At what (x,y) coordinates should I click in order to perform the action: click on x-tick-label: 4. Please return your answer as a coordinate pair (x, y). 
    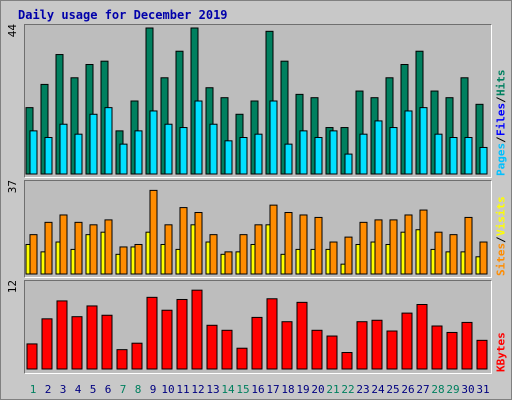
    Looking at the image, I should click on (78, 389).